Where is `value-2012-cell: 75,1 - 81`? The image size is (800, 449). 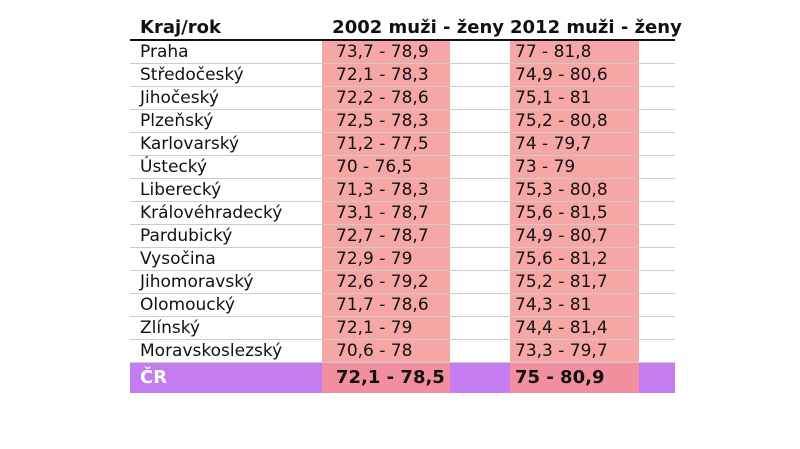
value-2012-cell: 75,1 - 81 is located at coordinates (592, 98).